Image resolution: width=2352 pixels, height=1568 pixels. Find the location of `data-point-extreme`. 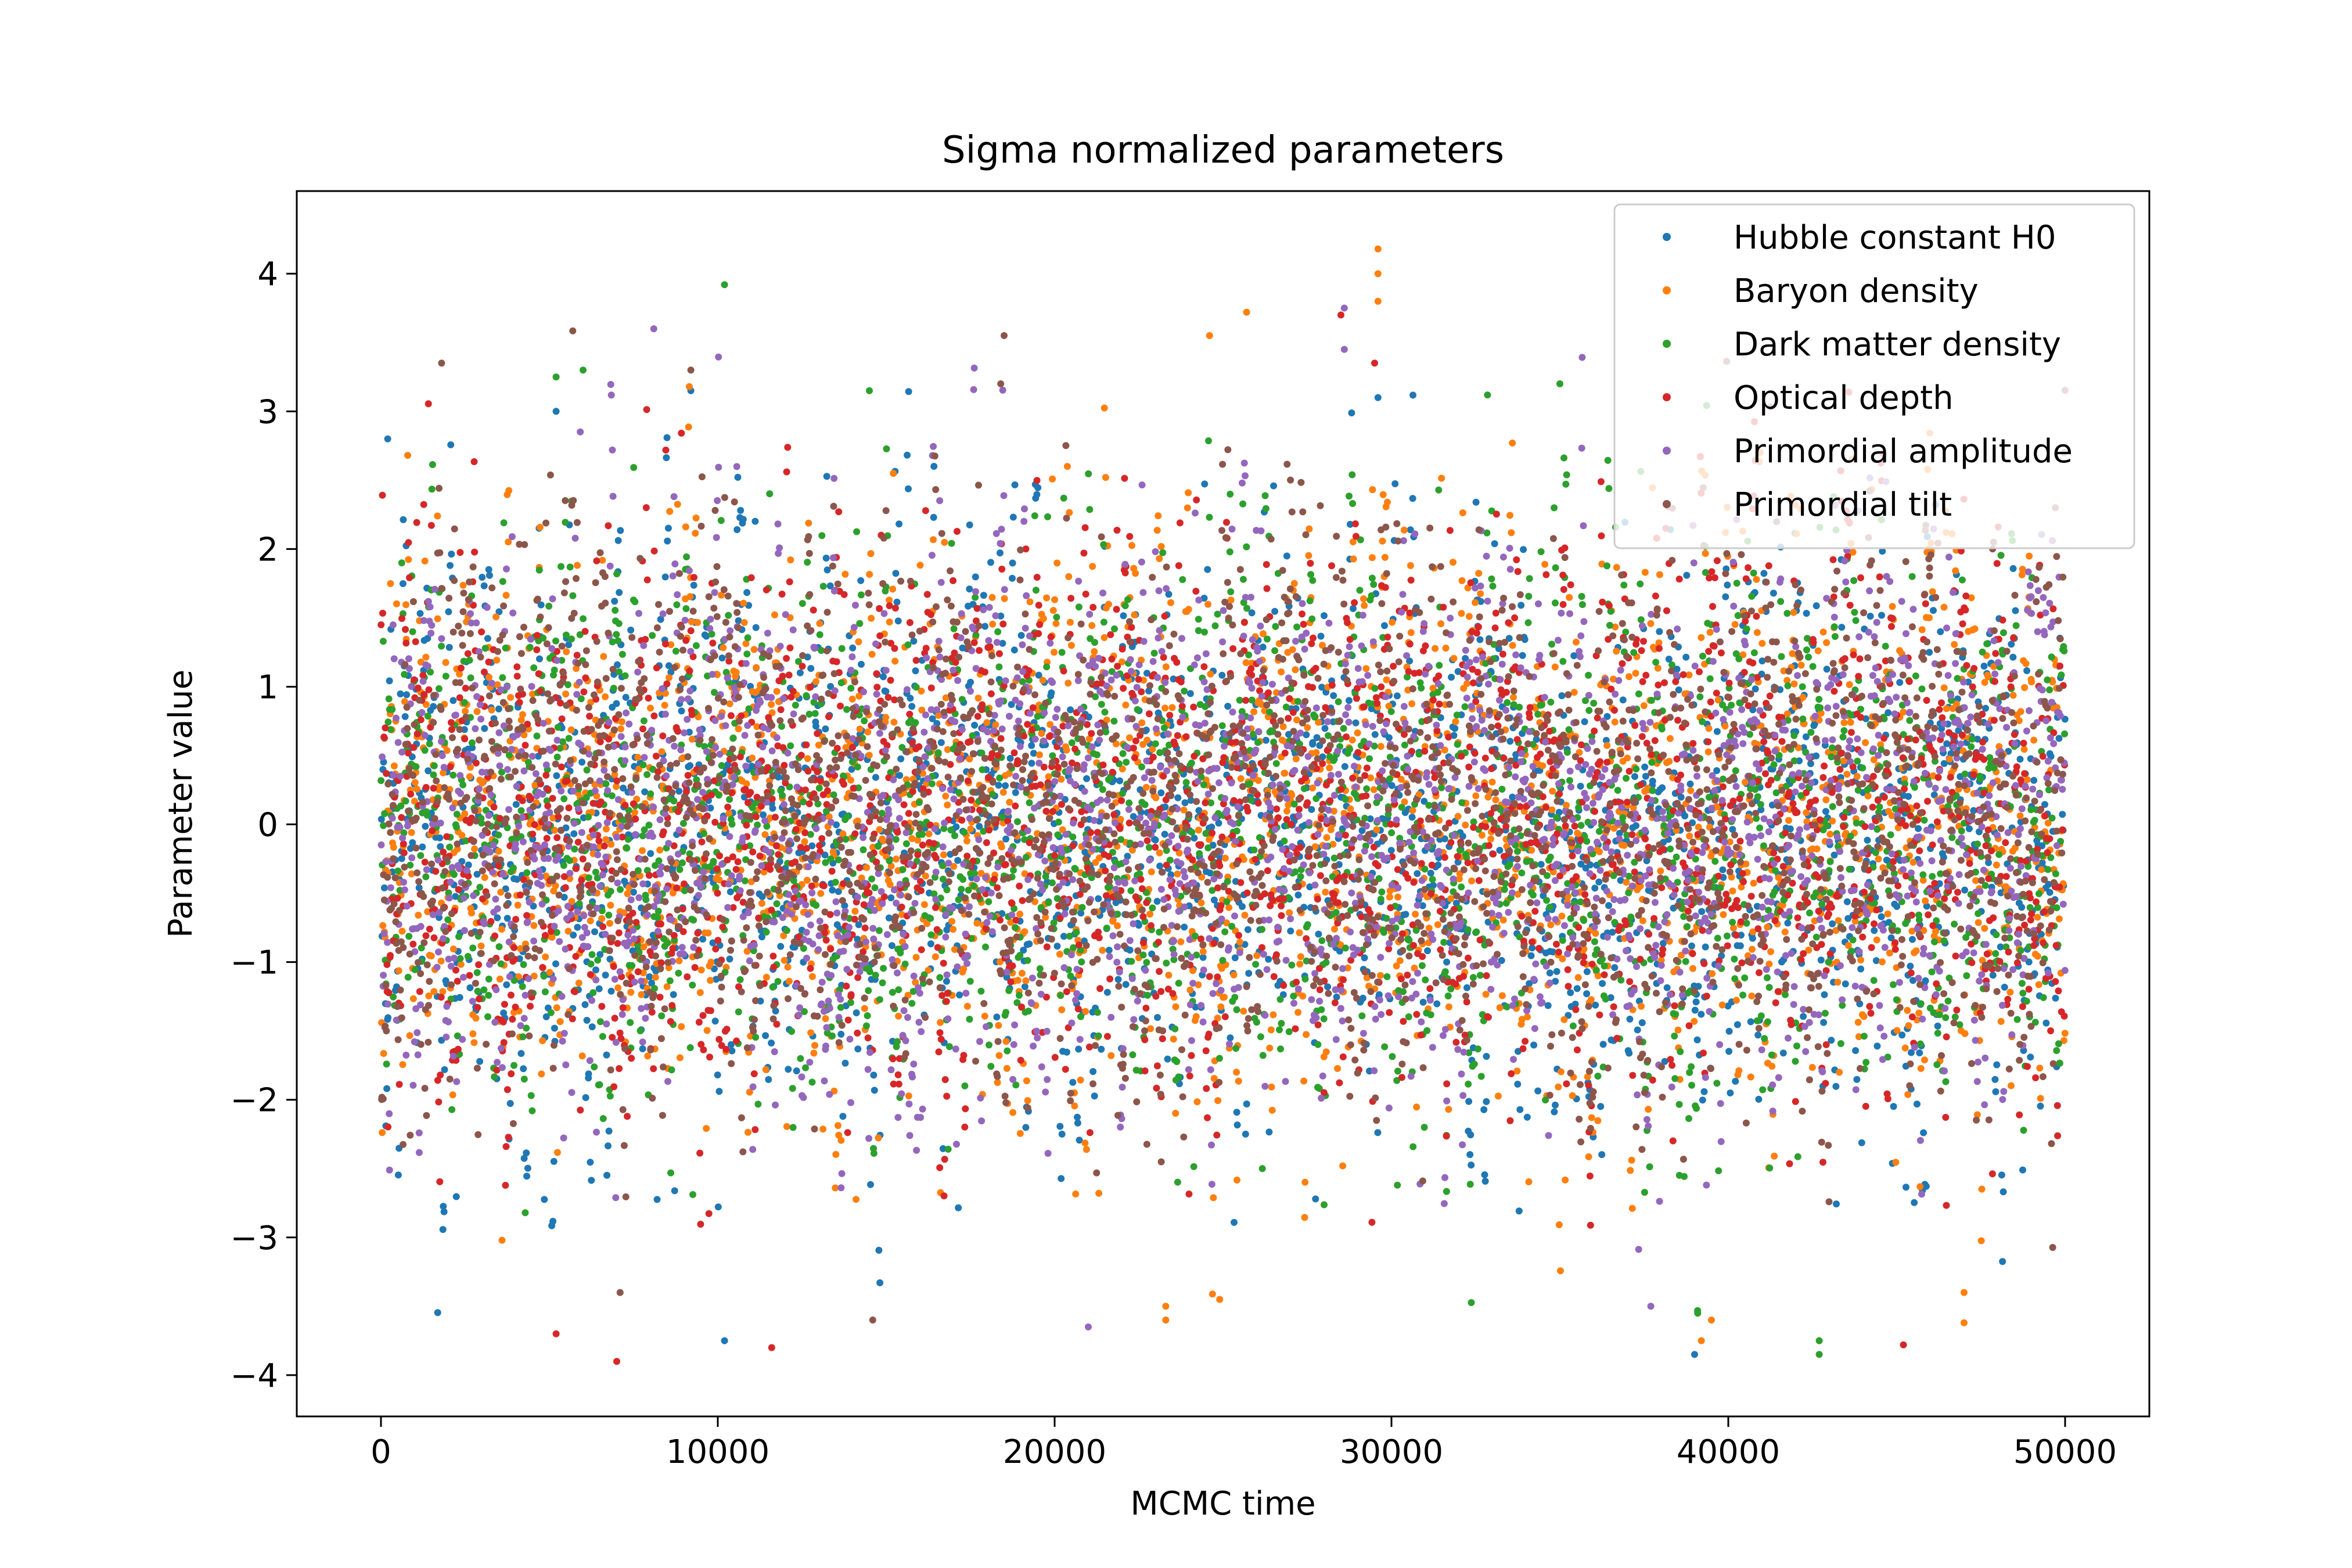

data-point-extreme is located at coordinates (556, 411).